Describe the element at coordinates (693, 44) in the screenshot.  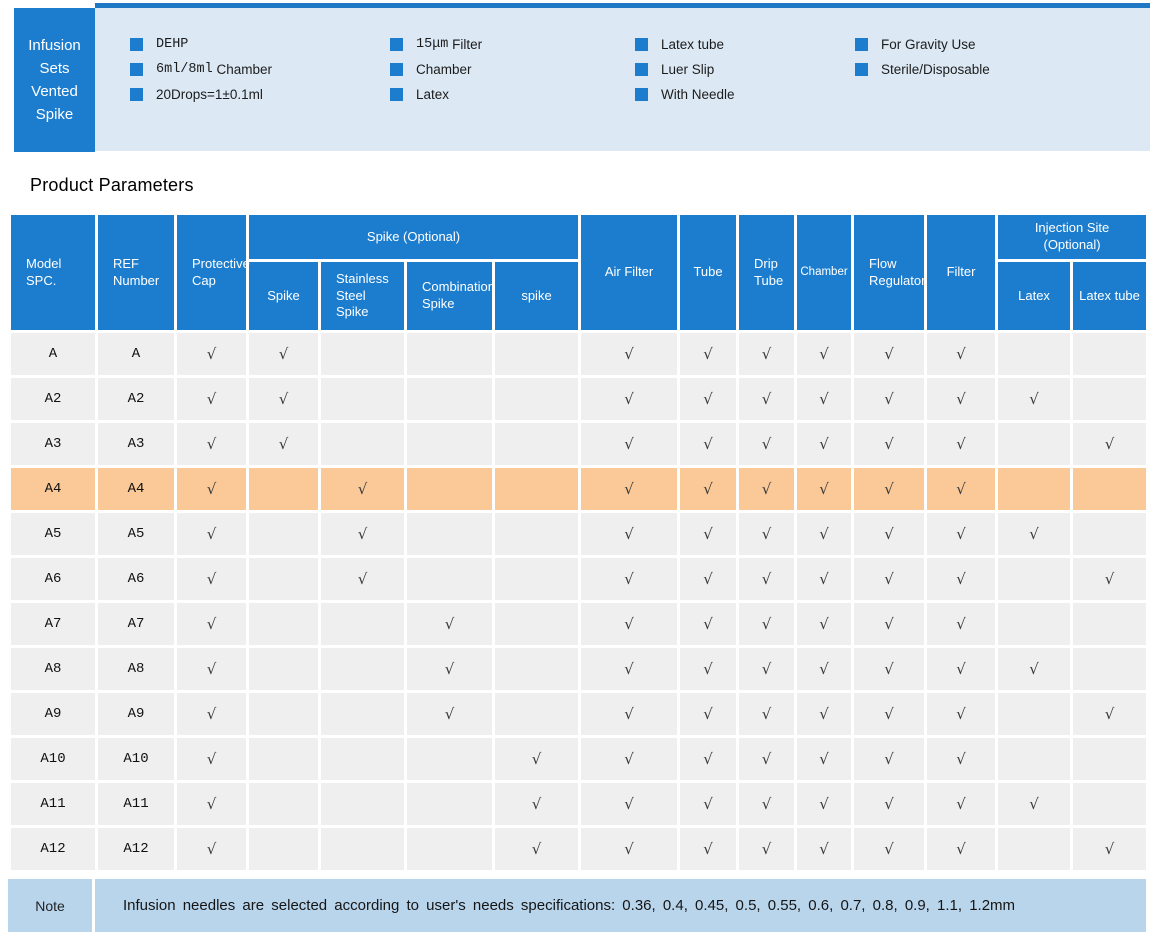
I see `feature-text: Latex tube` at that location.